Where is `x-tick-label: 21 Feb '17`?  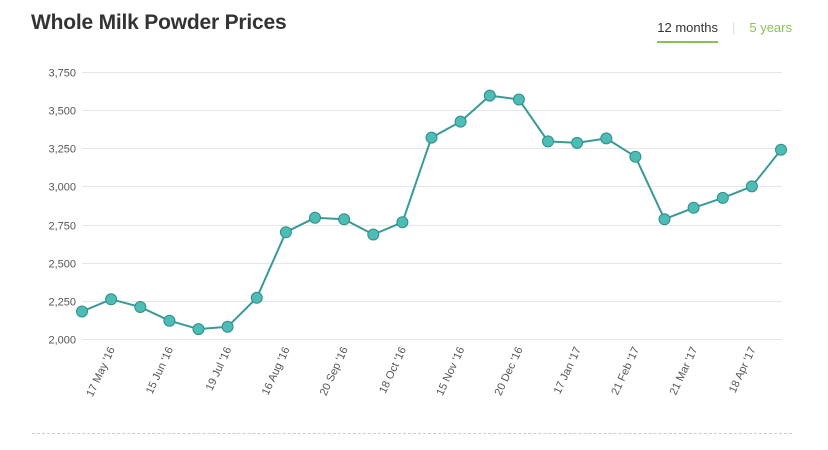 x-tick-label: 21 Feb '17 is located at coordinates (625, 371).